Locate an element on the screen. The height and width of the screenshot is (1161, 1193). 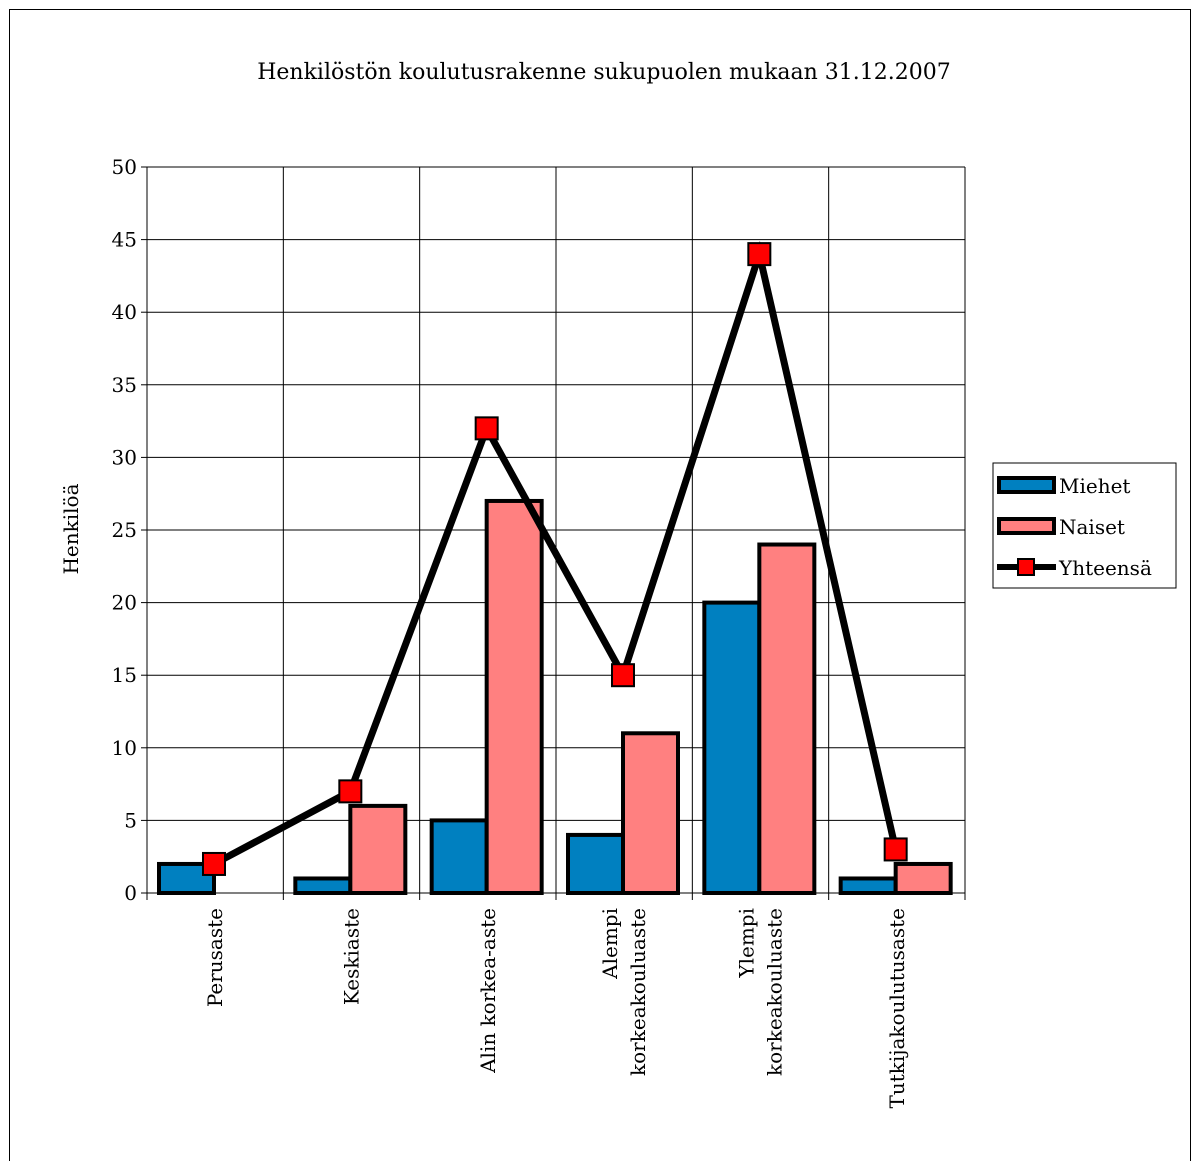
category-label-line: Perusaste is located at coordinates (215, 957).